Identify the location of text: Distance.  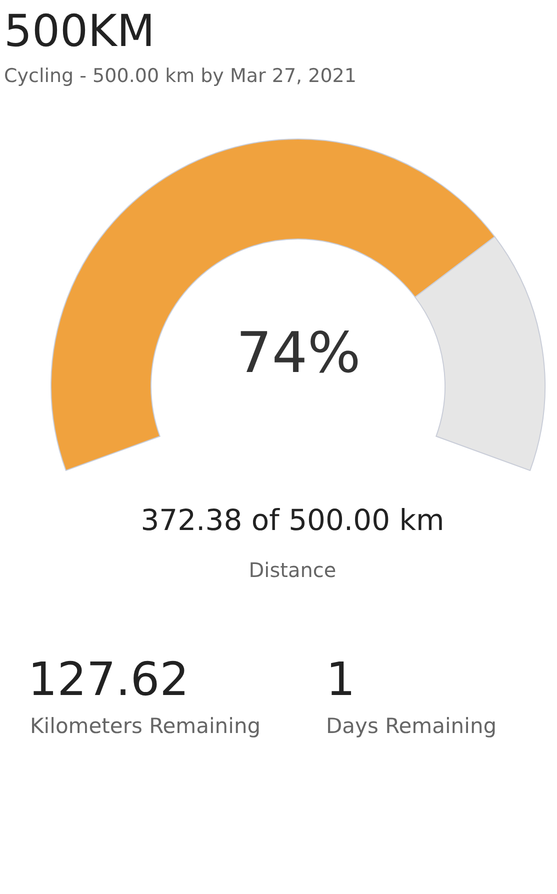
(293, 570).